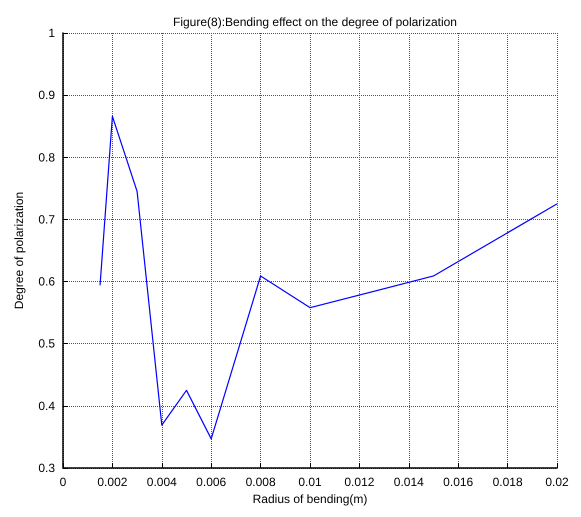 The width and height of the screenshot is (581, 517). I want to click on x-tick-label: 0.018, so click(507, 482).